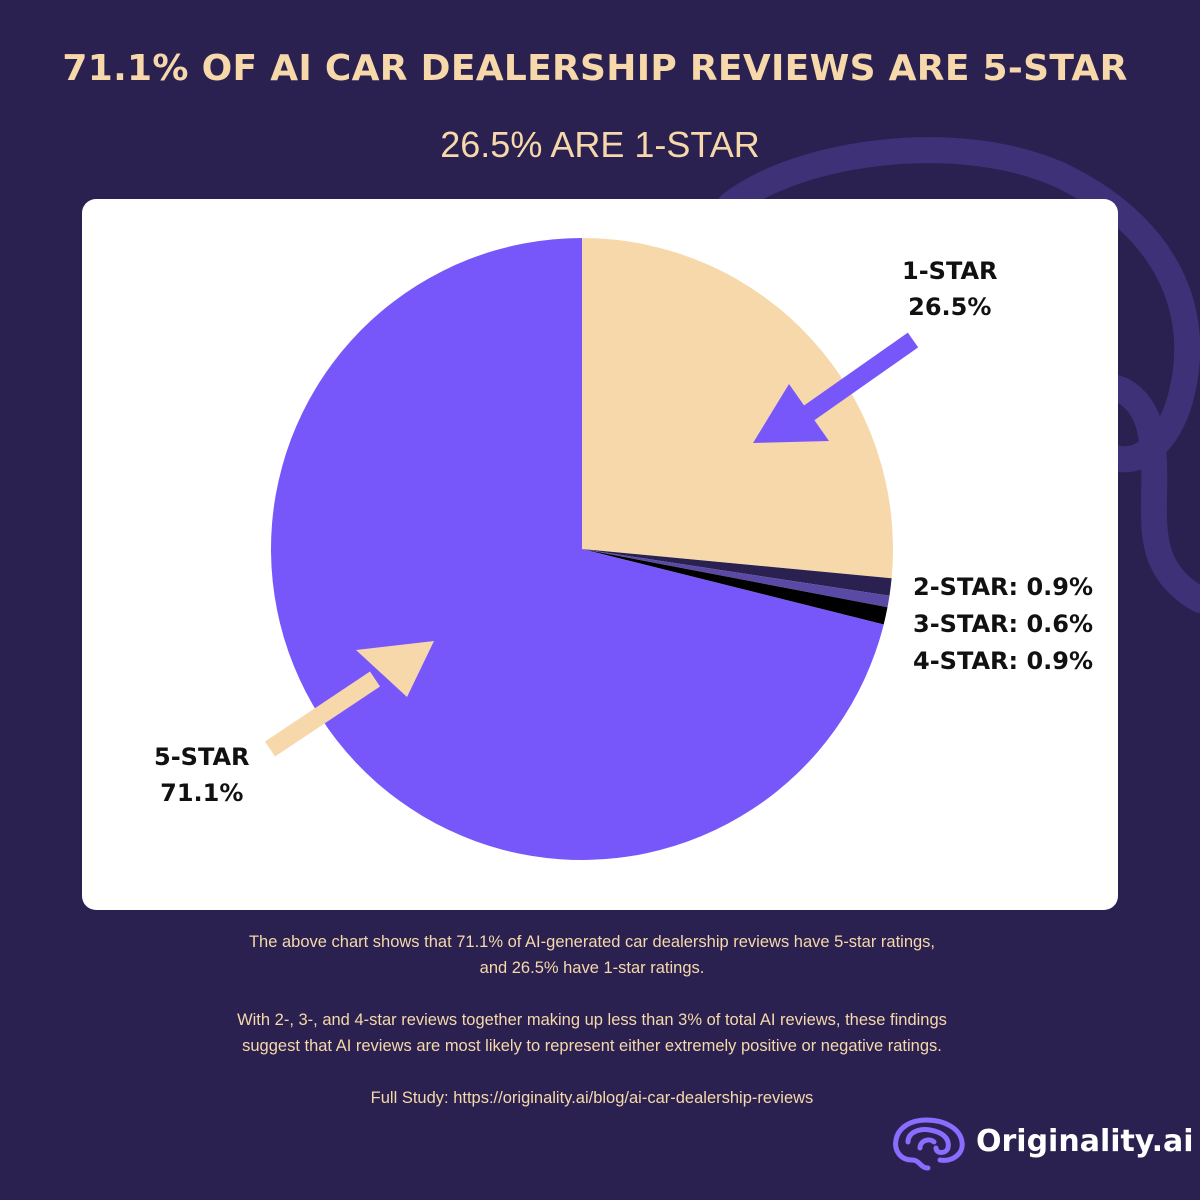 The image size is (1200, 1200). I want to click on pie-slice-1-star, so click(737, 408).